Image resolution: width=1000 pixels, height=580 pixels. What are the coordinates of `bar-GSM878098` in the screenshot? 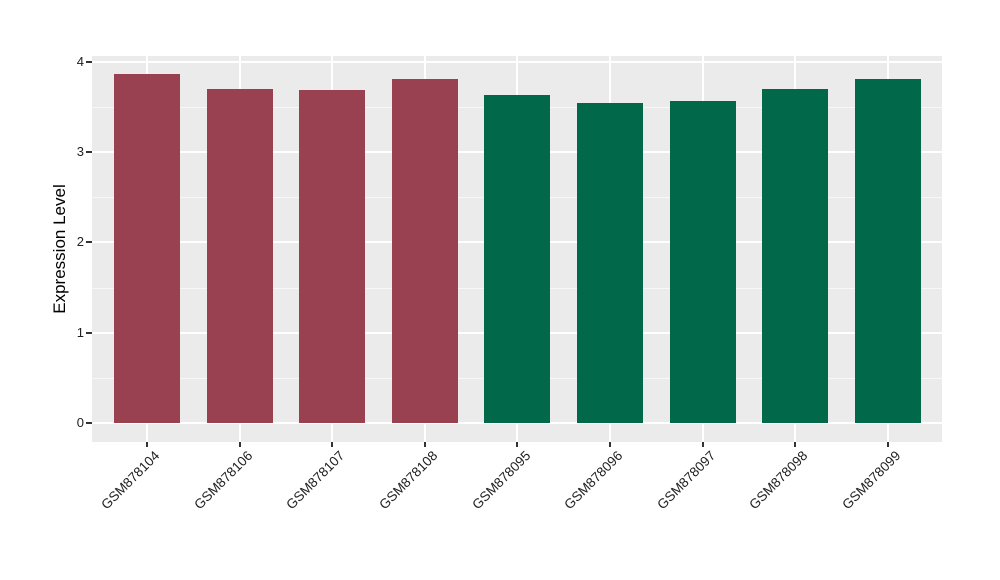 It's located at (795, 255).